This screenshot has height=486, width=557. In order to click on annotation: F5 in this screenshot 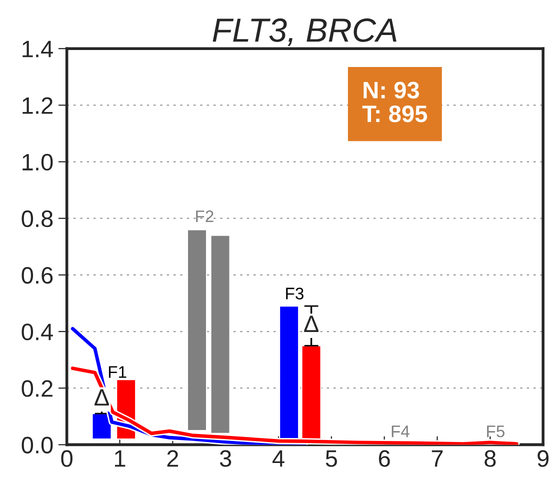, I will do `click(495, 432)`.